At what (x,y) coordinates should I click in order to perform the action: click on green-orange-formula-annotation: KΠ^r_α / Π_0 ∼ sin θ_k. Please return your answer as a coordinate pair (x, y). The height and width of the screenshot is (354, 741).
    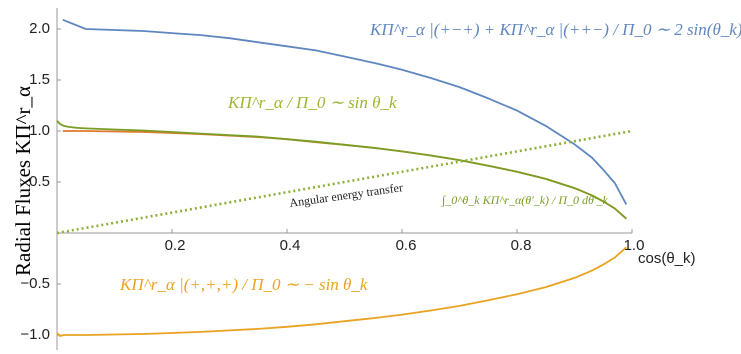
    Looking at the image, I should click on (312, 102).